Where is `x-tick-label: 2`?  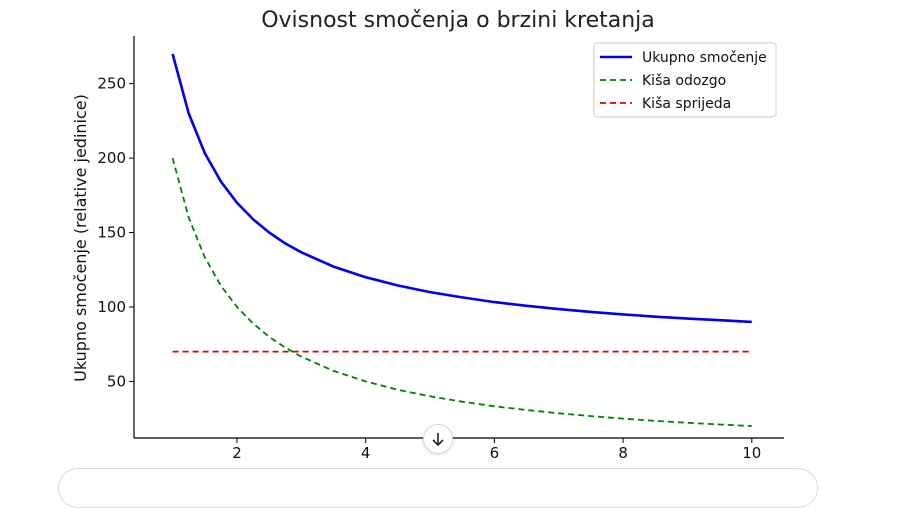
x-tick-label: 2 is located at coordinates (237, 453).